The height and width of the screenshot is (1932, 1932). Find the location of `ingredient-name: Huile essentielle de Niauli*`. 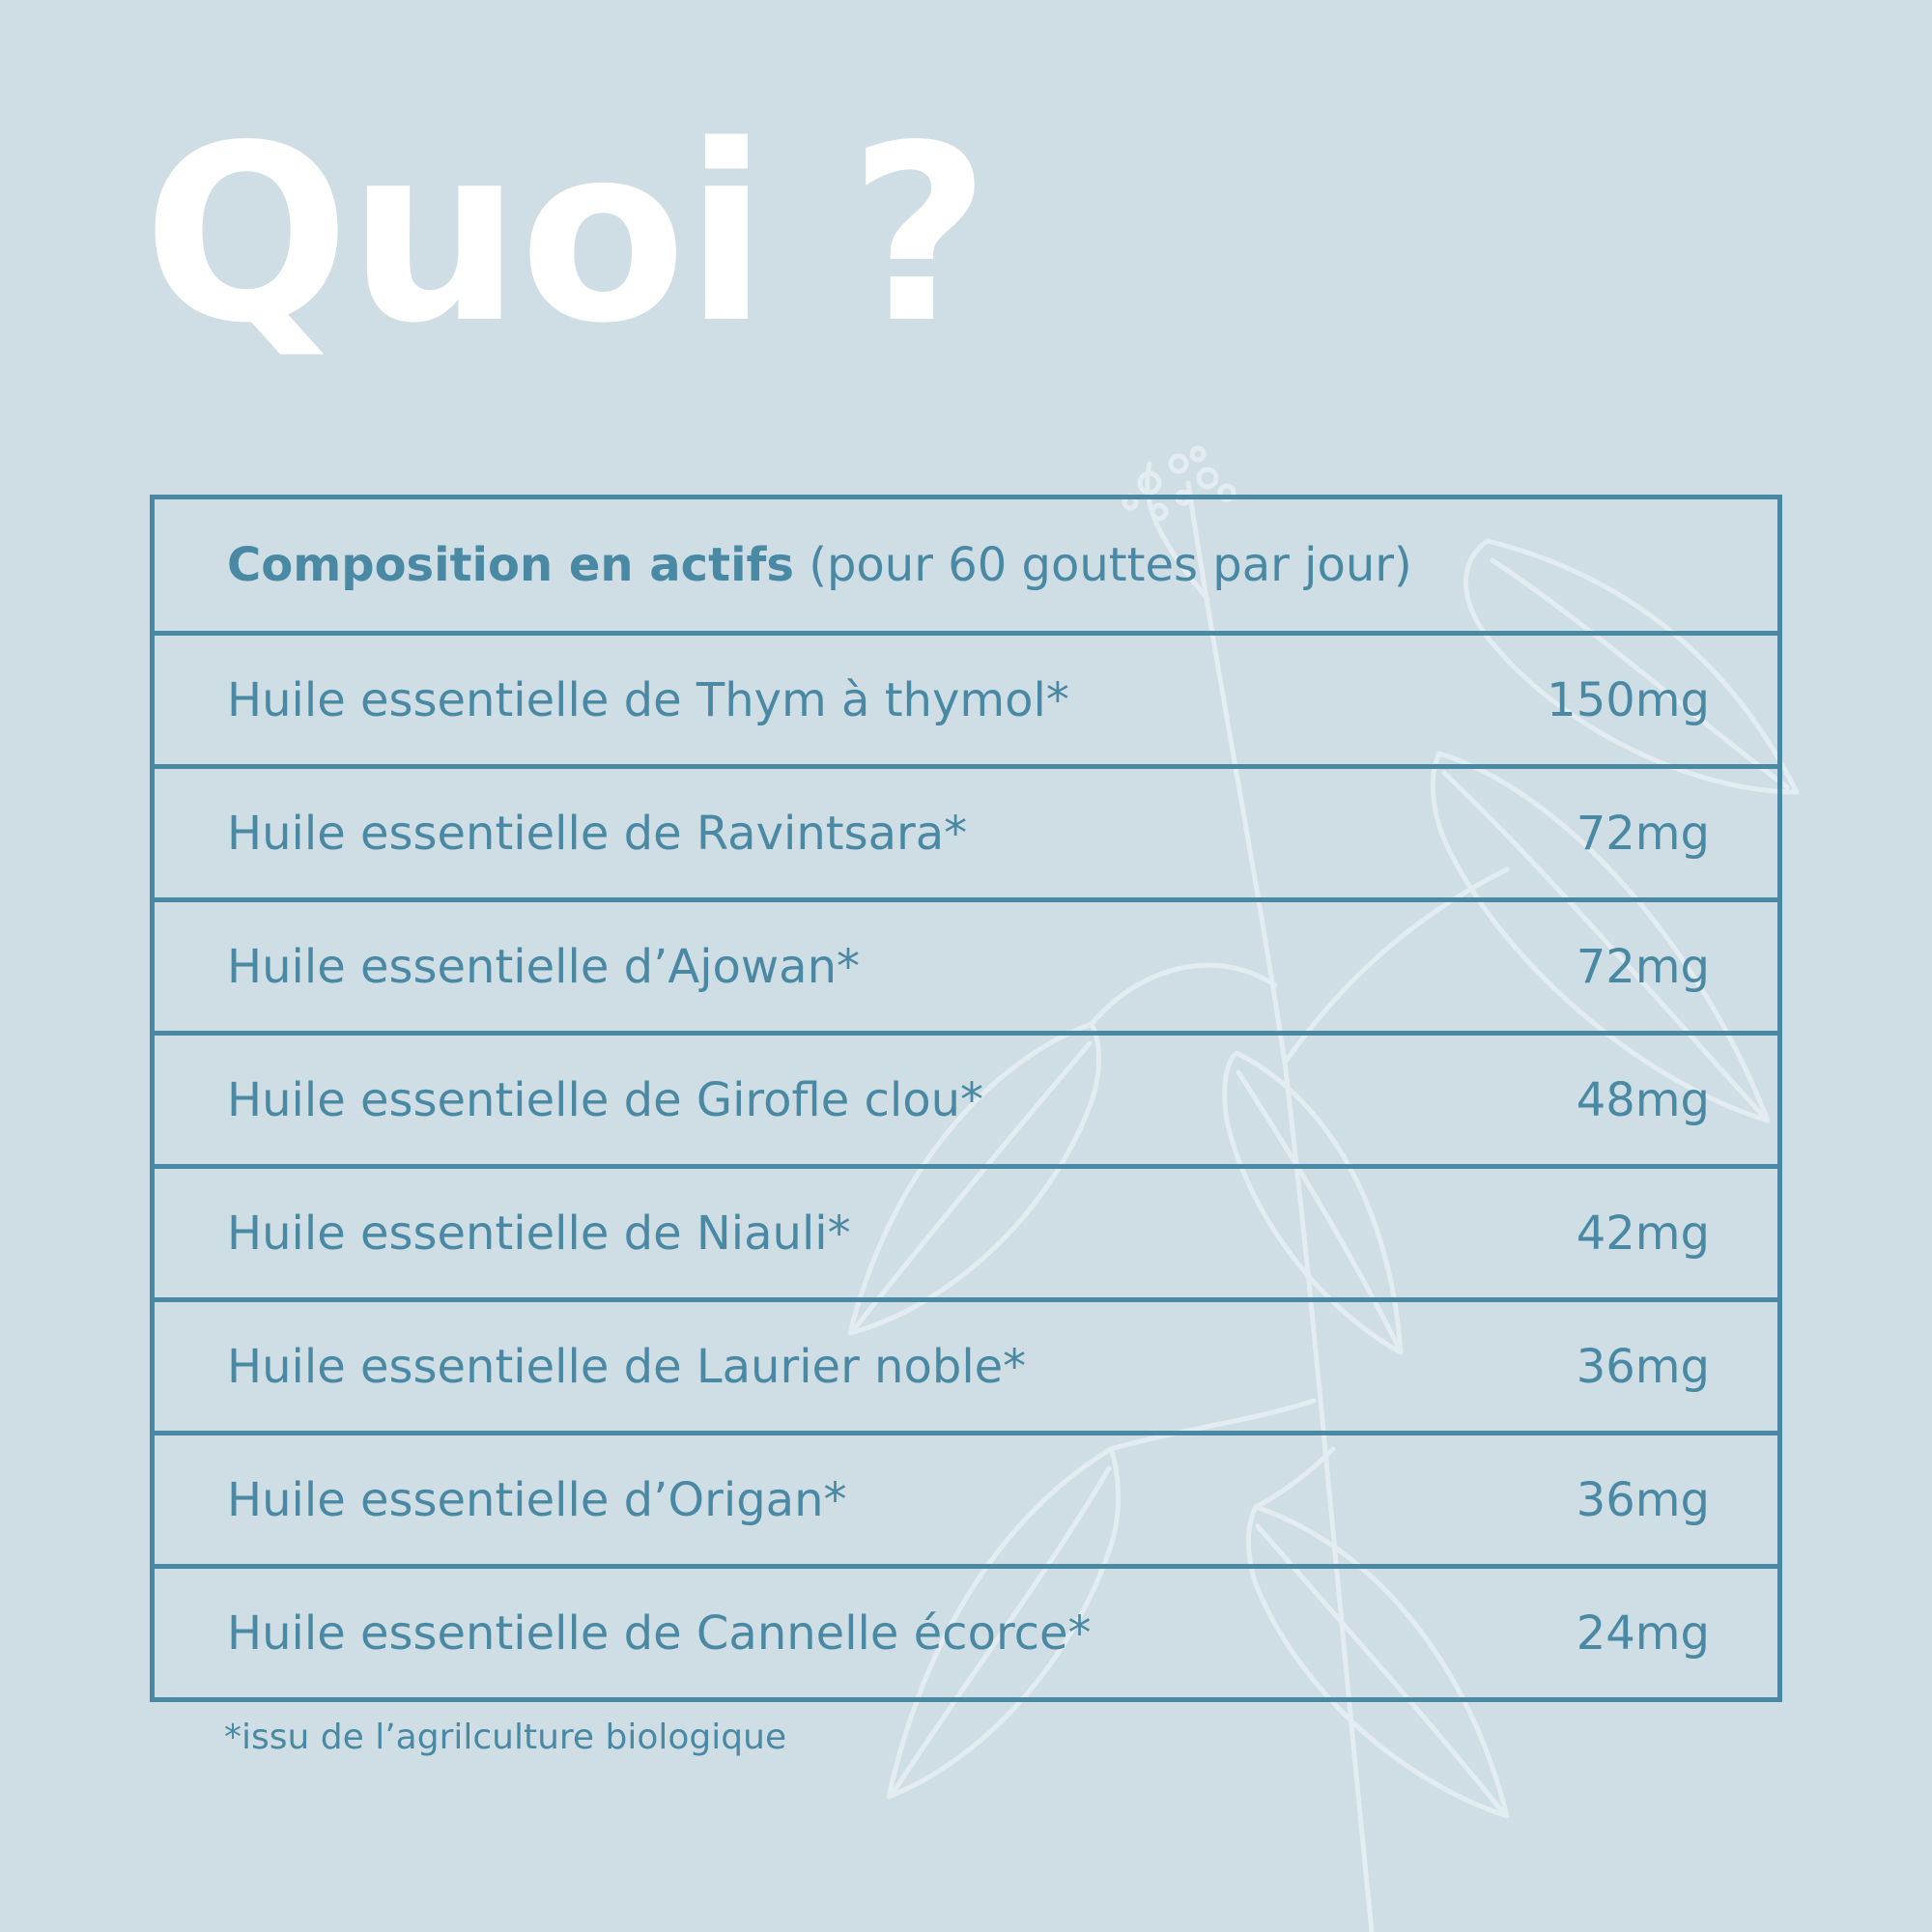

ingredient-name: Huile essentielle de Niauli* is located at coordinates (539, 1233).